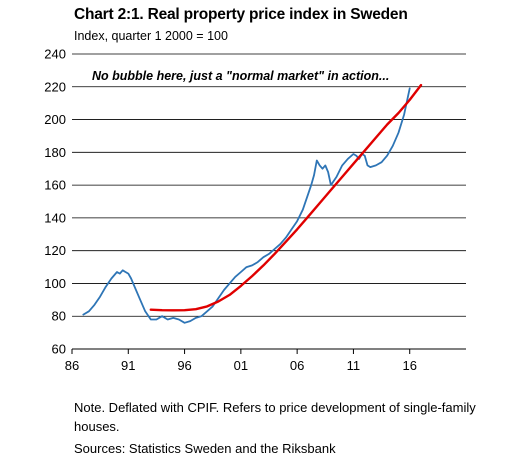 The image size is (510, 466). Describe the element at coordinates (55, 152) in the screenshot. I see `y-tick-label: 180` at that location.